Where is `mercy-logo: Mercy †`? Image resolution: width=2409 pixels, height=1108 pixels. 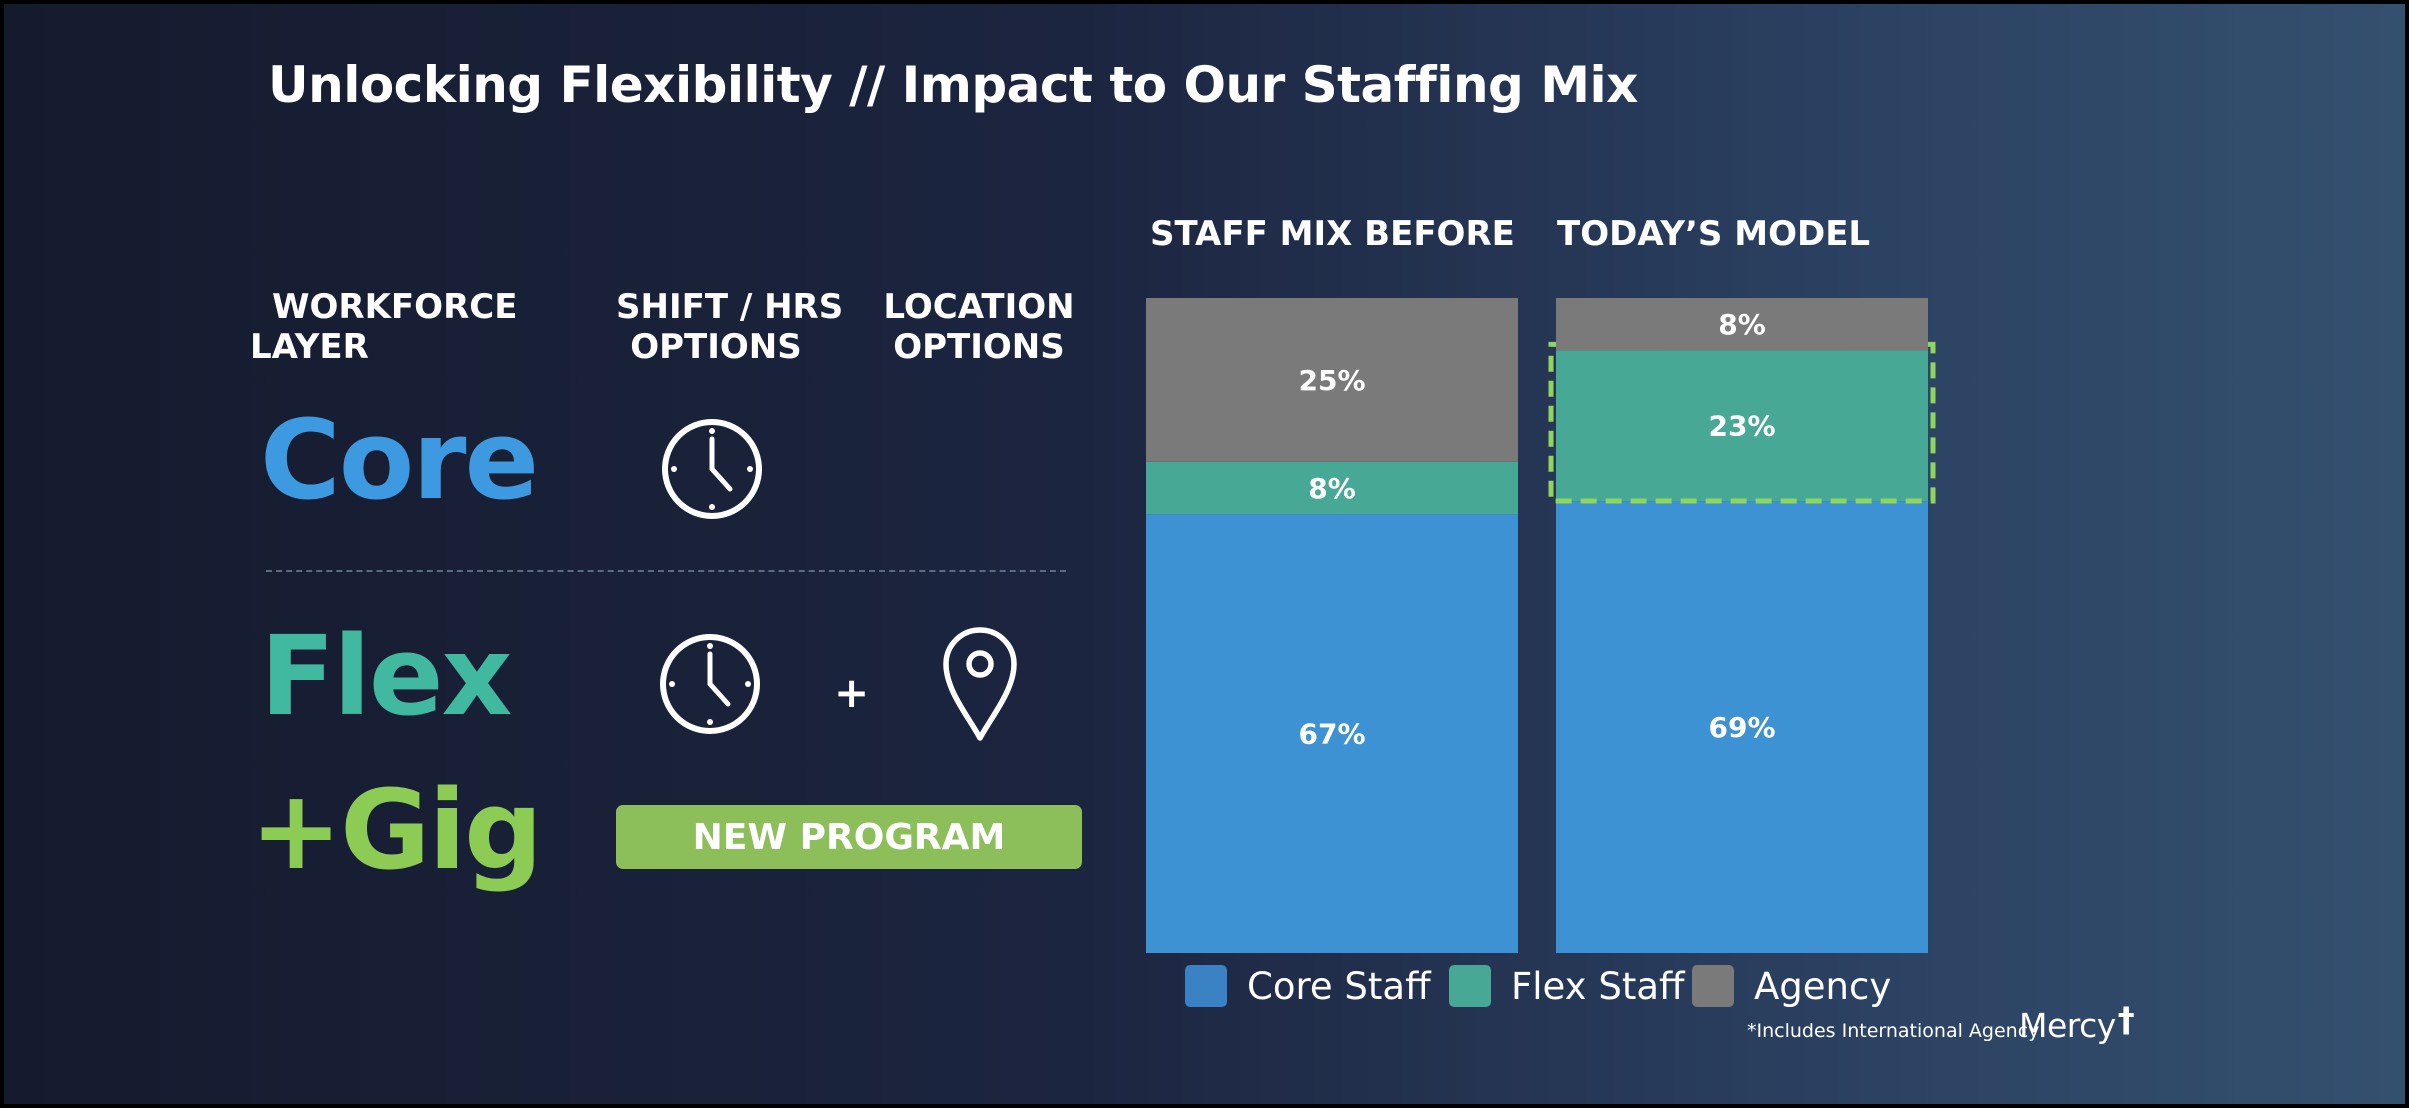
mercy-logo: Mercy † is located at coordinates (2077, 1022).